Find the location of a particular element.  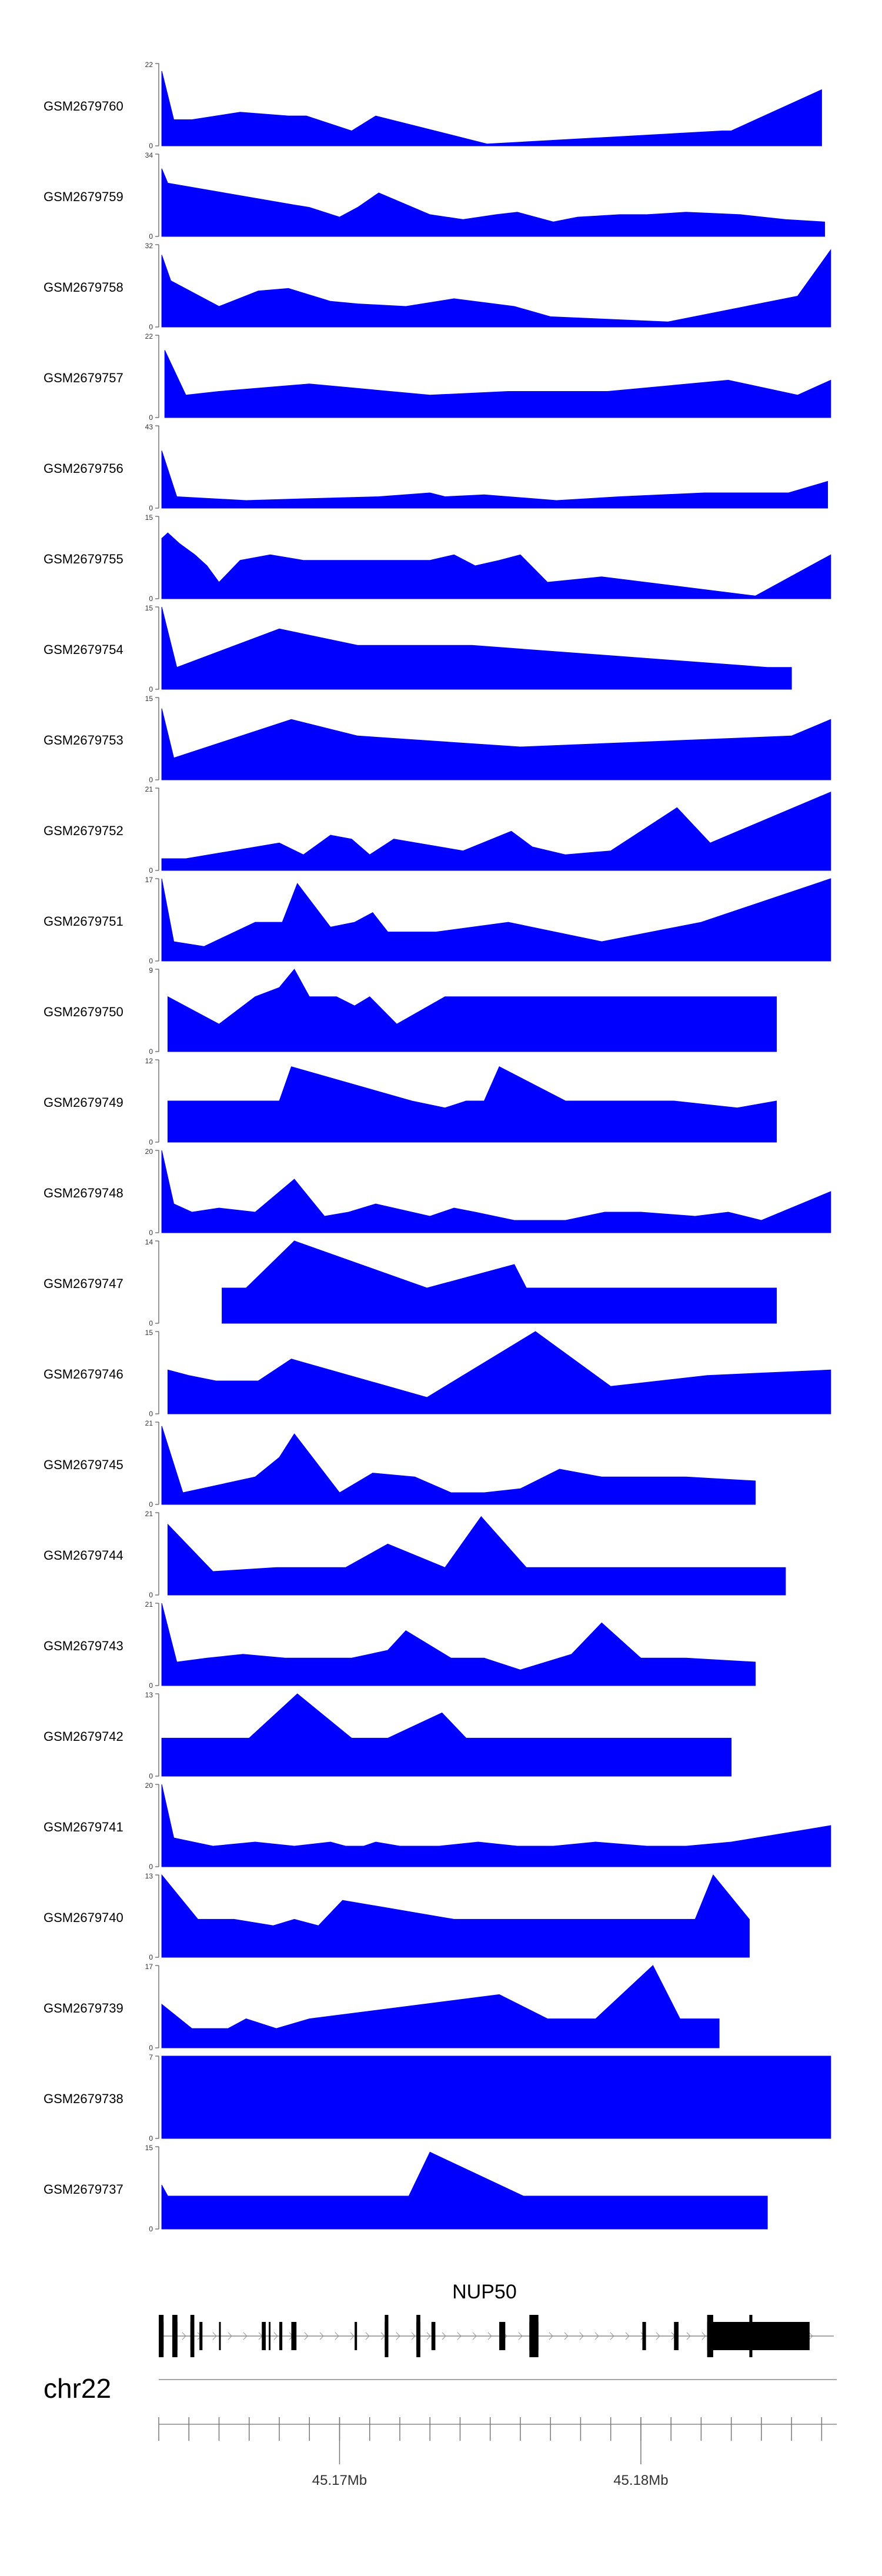

axis-tick-label: 45.17Mb is located at coordinates (339, 2480).